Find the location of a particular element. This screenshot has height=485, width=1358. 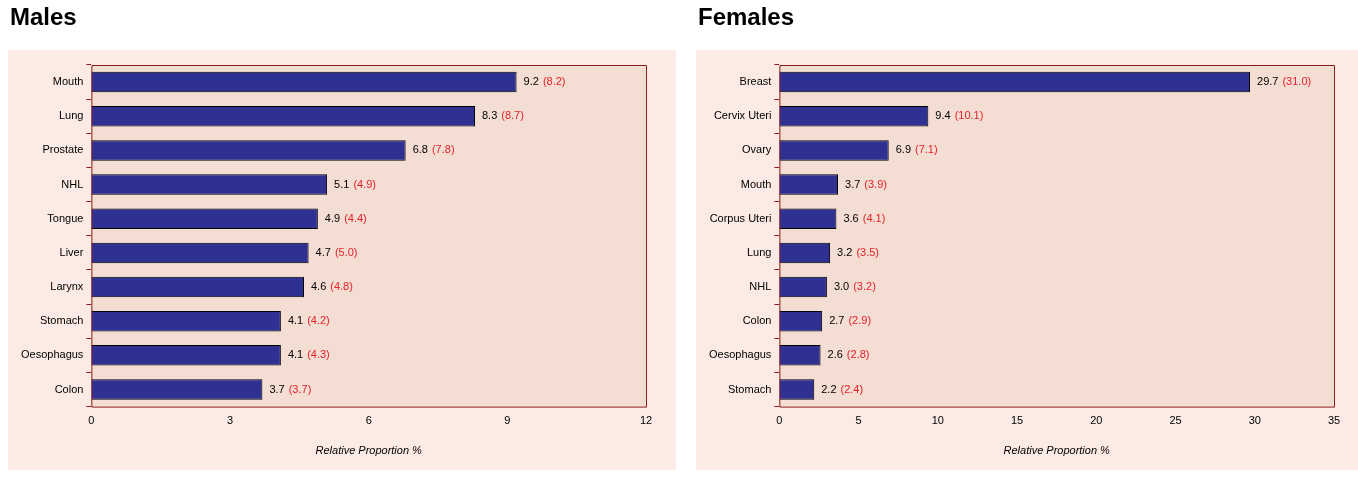

annotation: (4.8) is located at coordinates (341, 286).